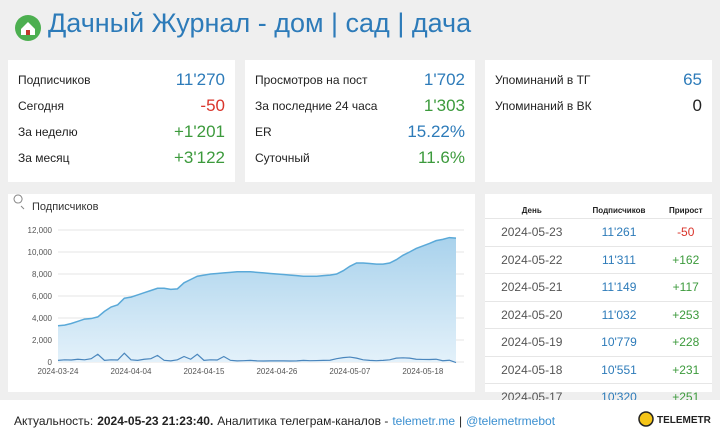 Image resolution: width=720 pixels, height=444 pixels. What do you see at coordinates (42, 274) in the screenshot?
I see `y-tick-label: 8,000` at bounding box center [42, 274].